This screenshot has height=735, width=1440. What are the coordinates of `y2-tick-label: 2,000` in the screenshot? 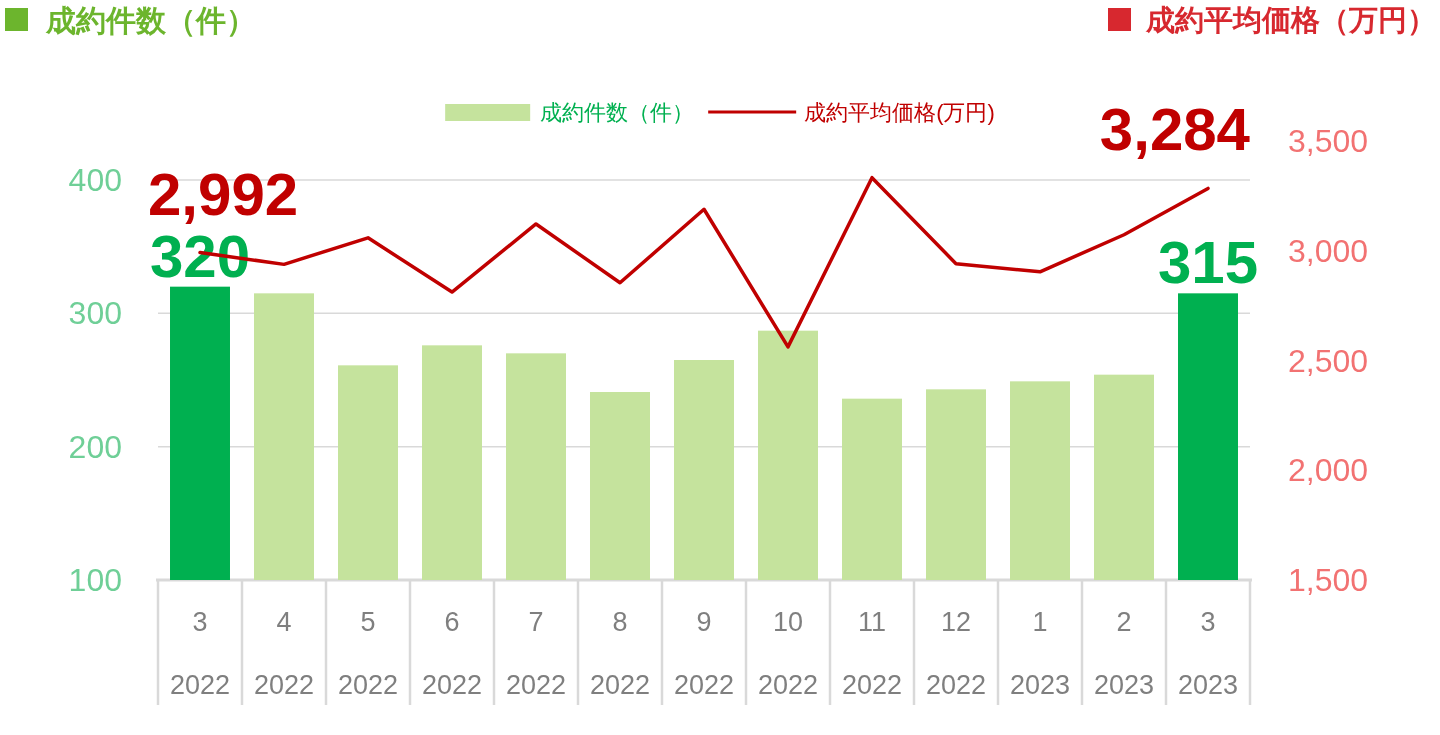 It's located at (1328, 470).